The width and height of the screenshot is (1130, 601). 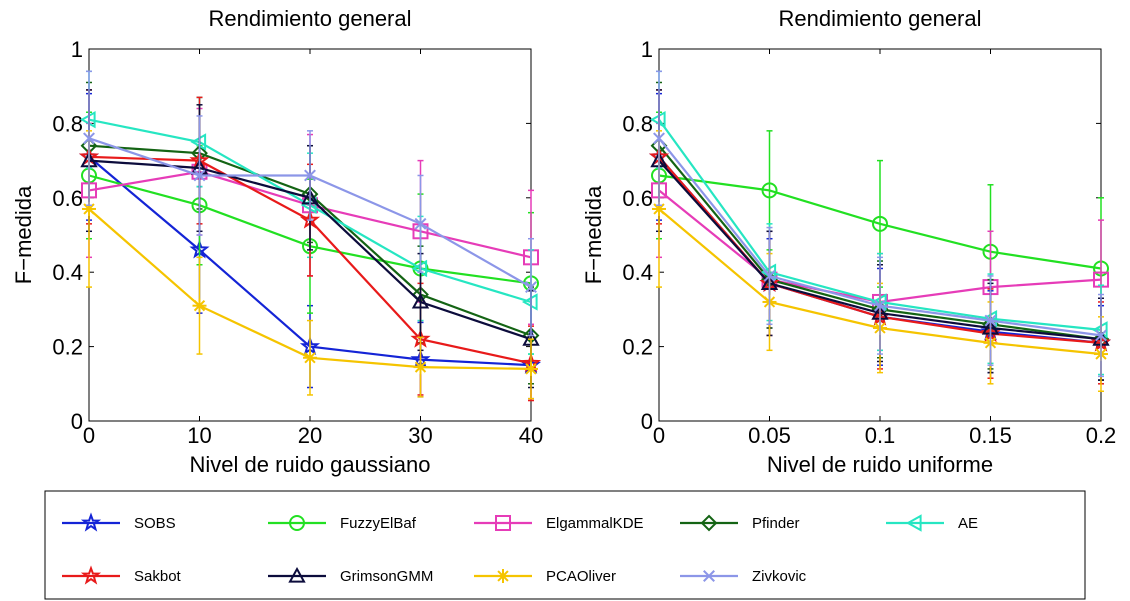 I want to click on legend-item-pcaoliver: PCAOliver, so click(x=545, y=576).